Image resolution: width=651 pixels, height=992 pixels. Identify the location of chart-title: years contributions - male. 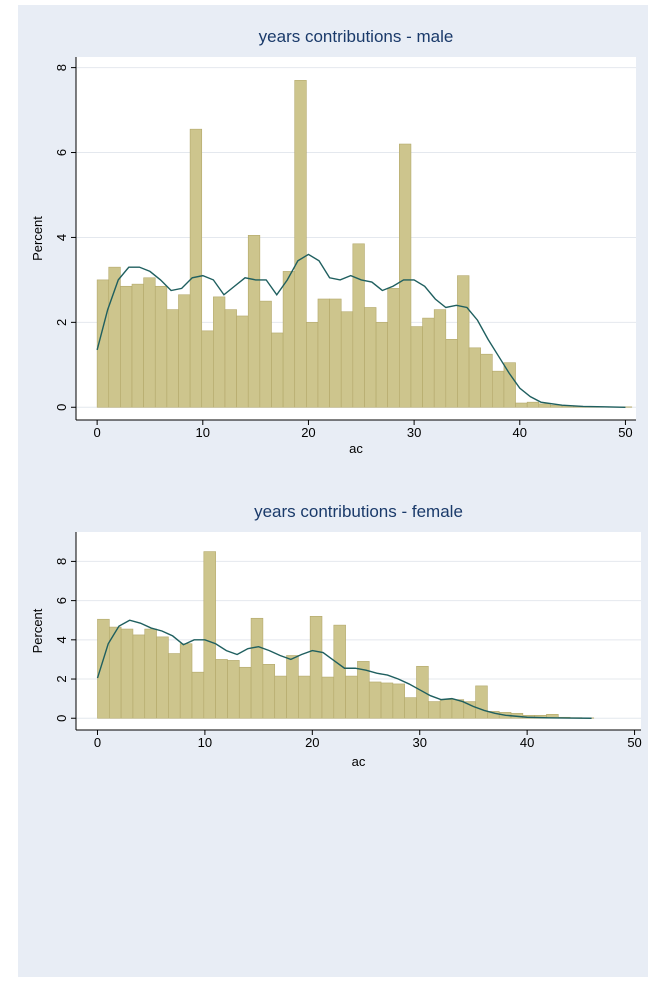
(356, 36).